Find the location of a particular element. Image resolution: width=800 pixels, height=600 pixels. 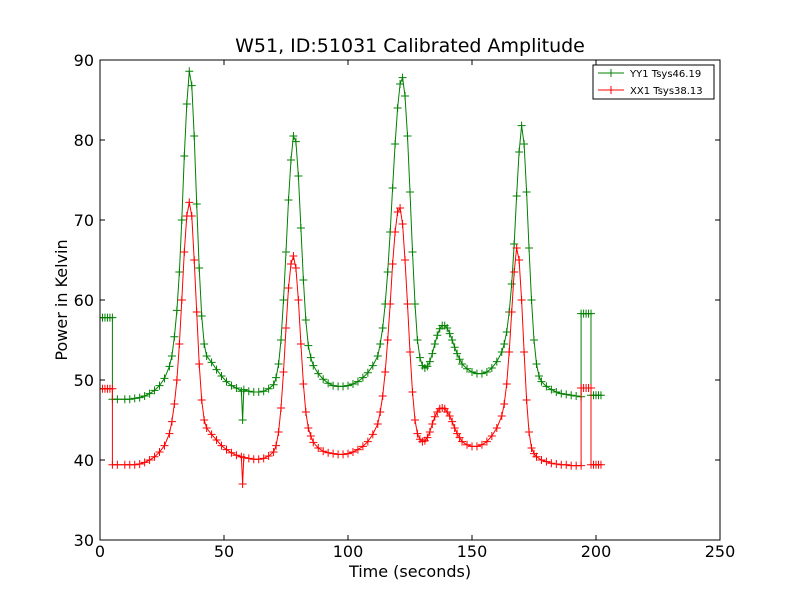

y-tick-label: 80 is located at coordinates (84, 140).